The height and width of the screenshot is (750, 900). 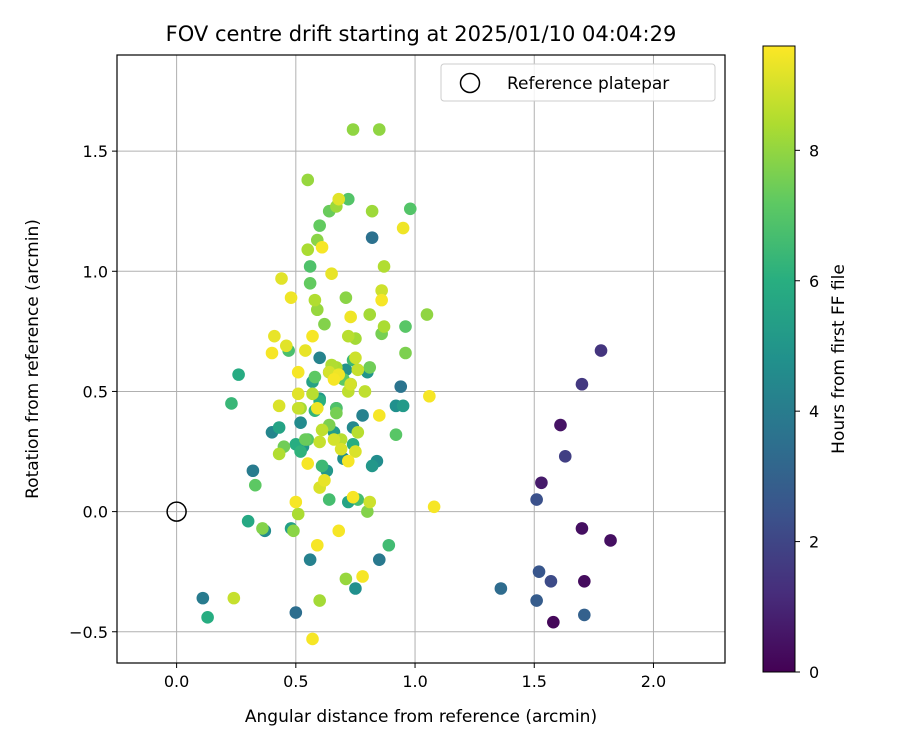 I want to click on legend-label: Reference platepar, so click(x=588, y=84).